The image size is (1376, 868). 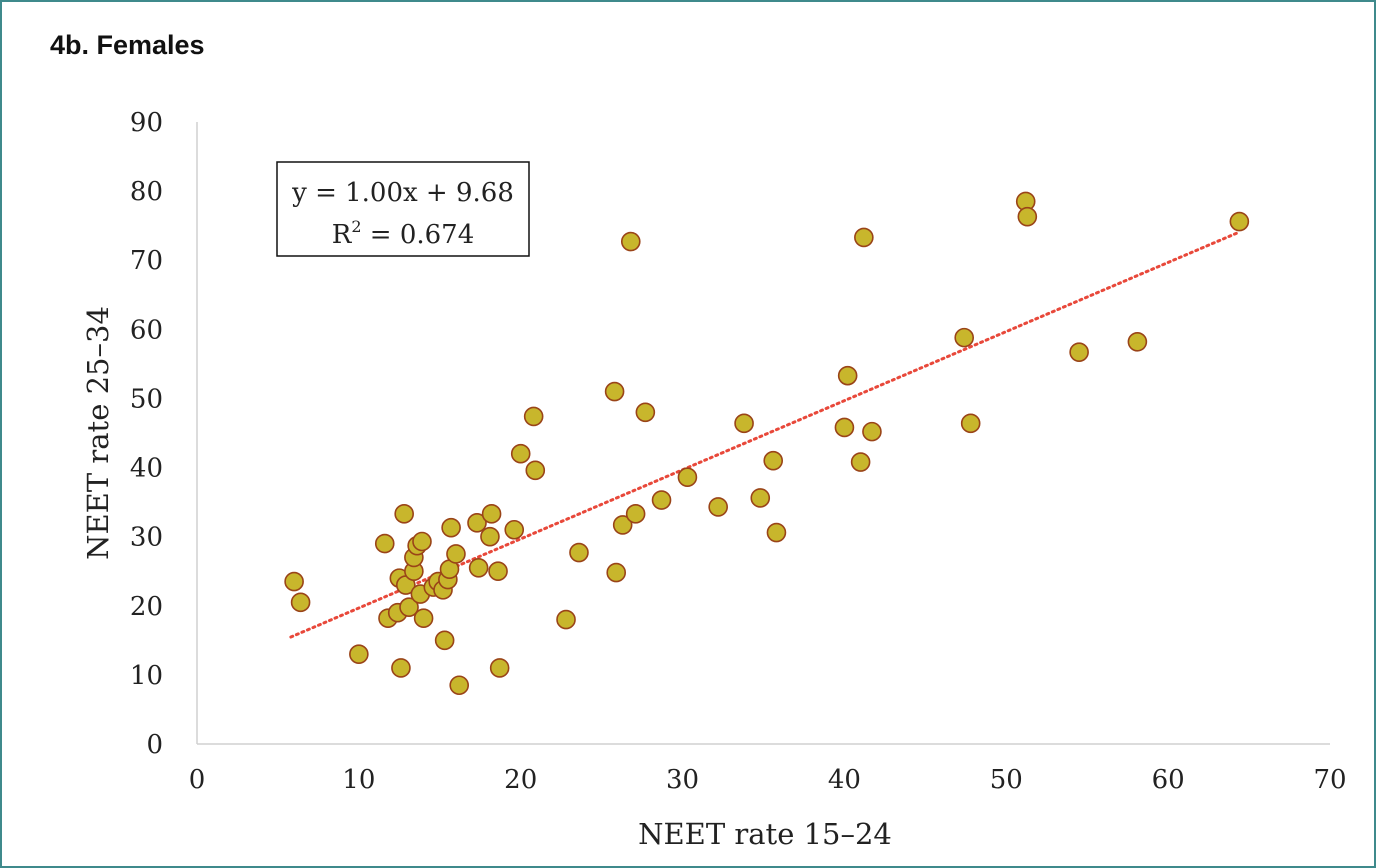 I want to click on x-axis-label: NEET rate 15–24, so click(x=765, y=834).